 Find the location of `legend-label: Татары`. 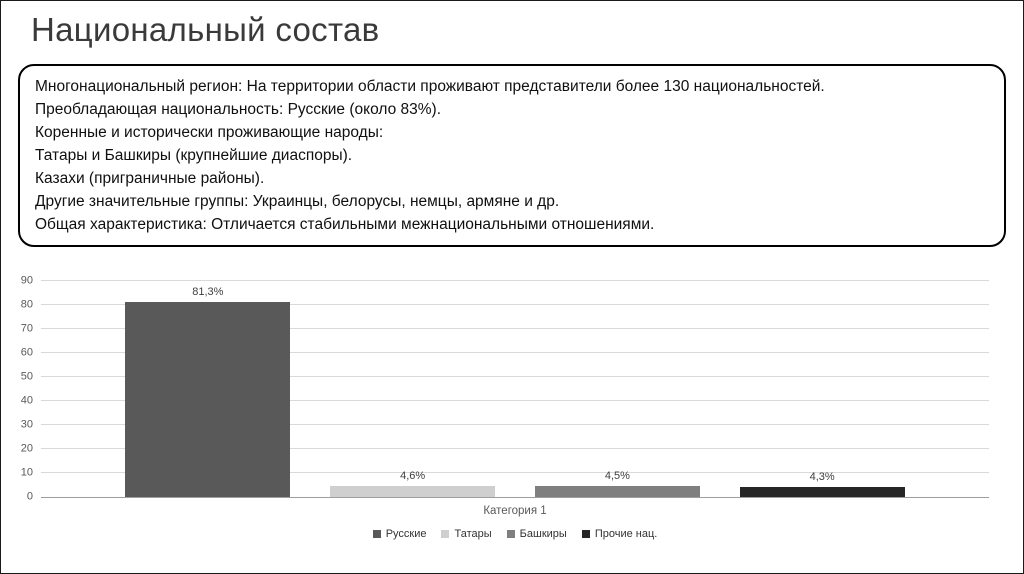

legend-label: Татары is located at coordinates (473, 534).